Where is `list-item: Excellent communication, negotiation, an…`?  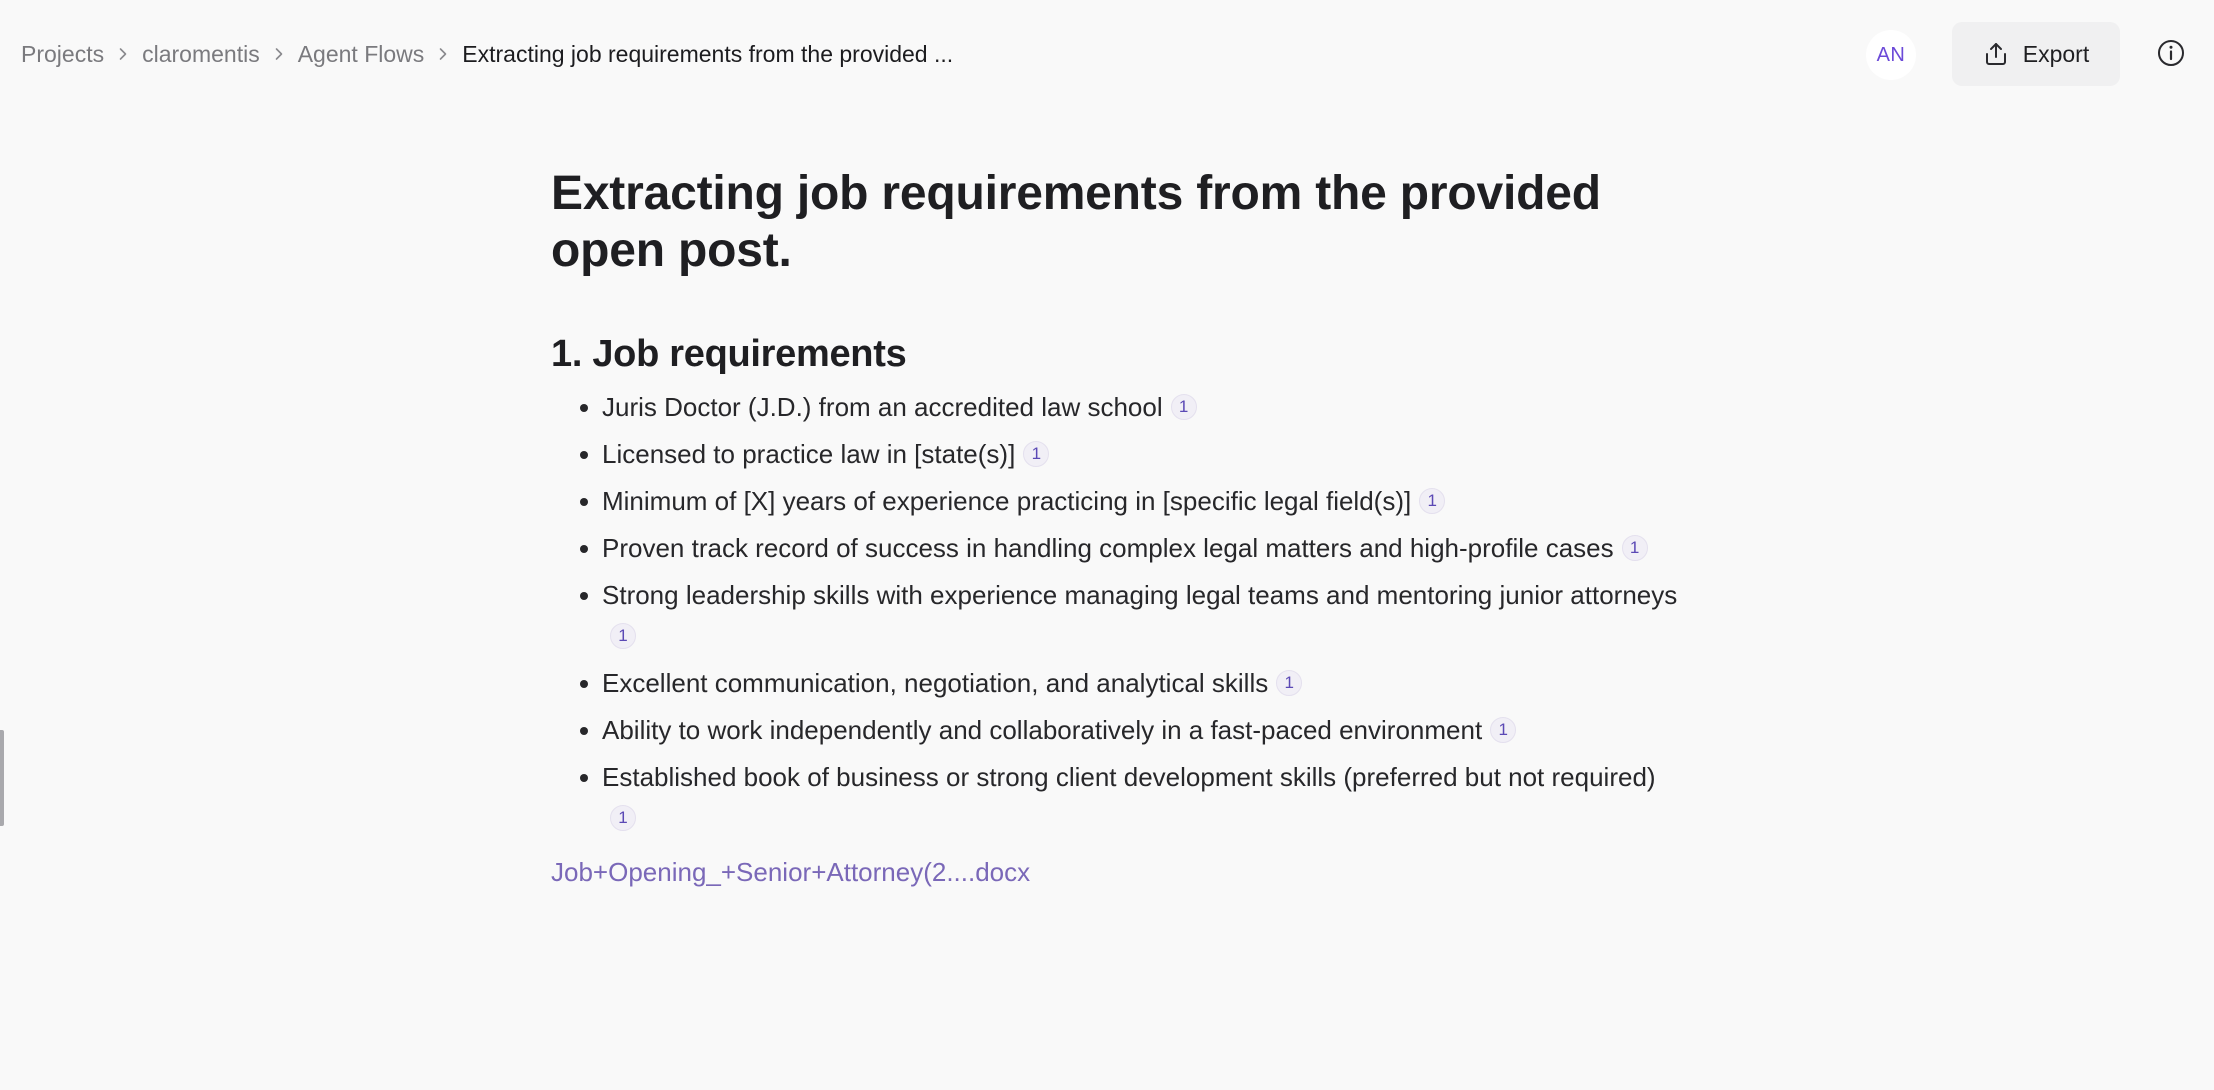 list-item: Excellent communication, negotiation, an… is located at coordinates (1116, 683).